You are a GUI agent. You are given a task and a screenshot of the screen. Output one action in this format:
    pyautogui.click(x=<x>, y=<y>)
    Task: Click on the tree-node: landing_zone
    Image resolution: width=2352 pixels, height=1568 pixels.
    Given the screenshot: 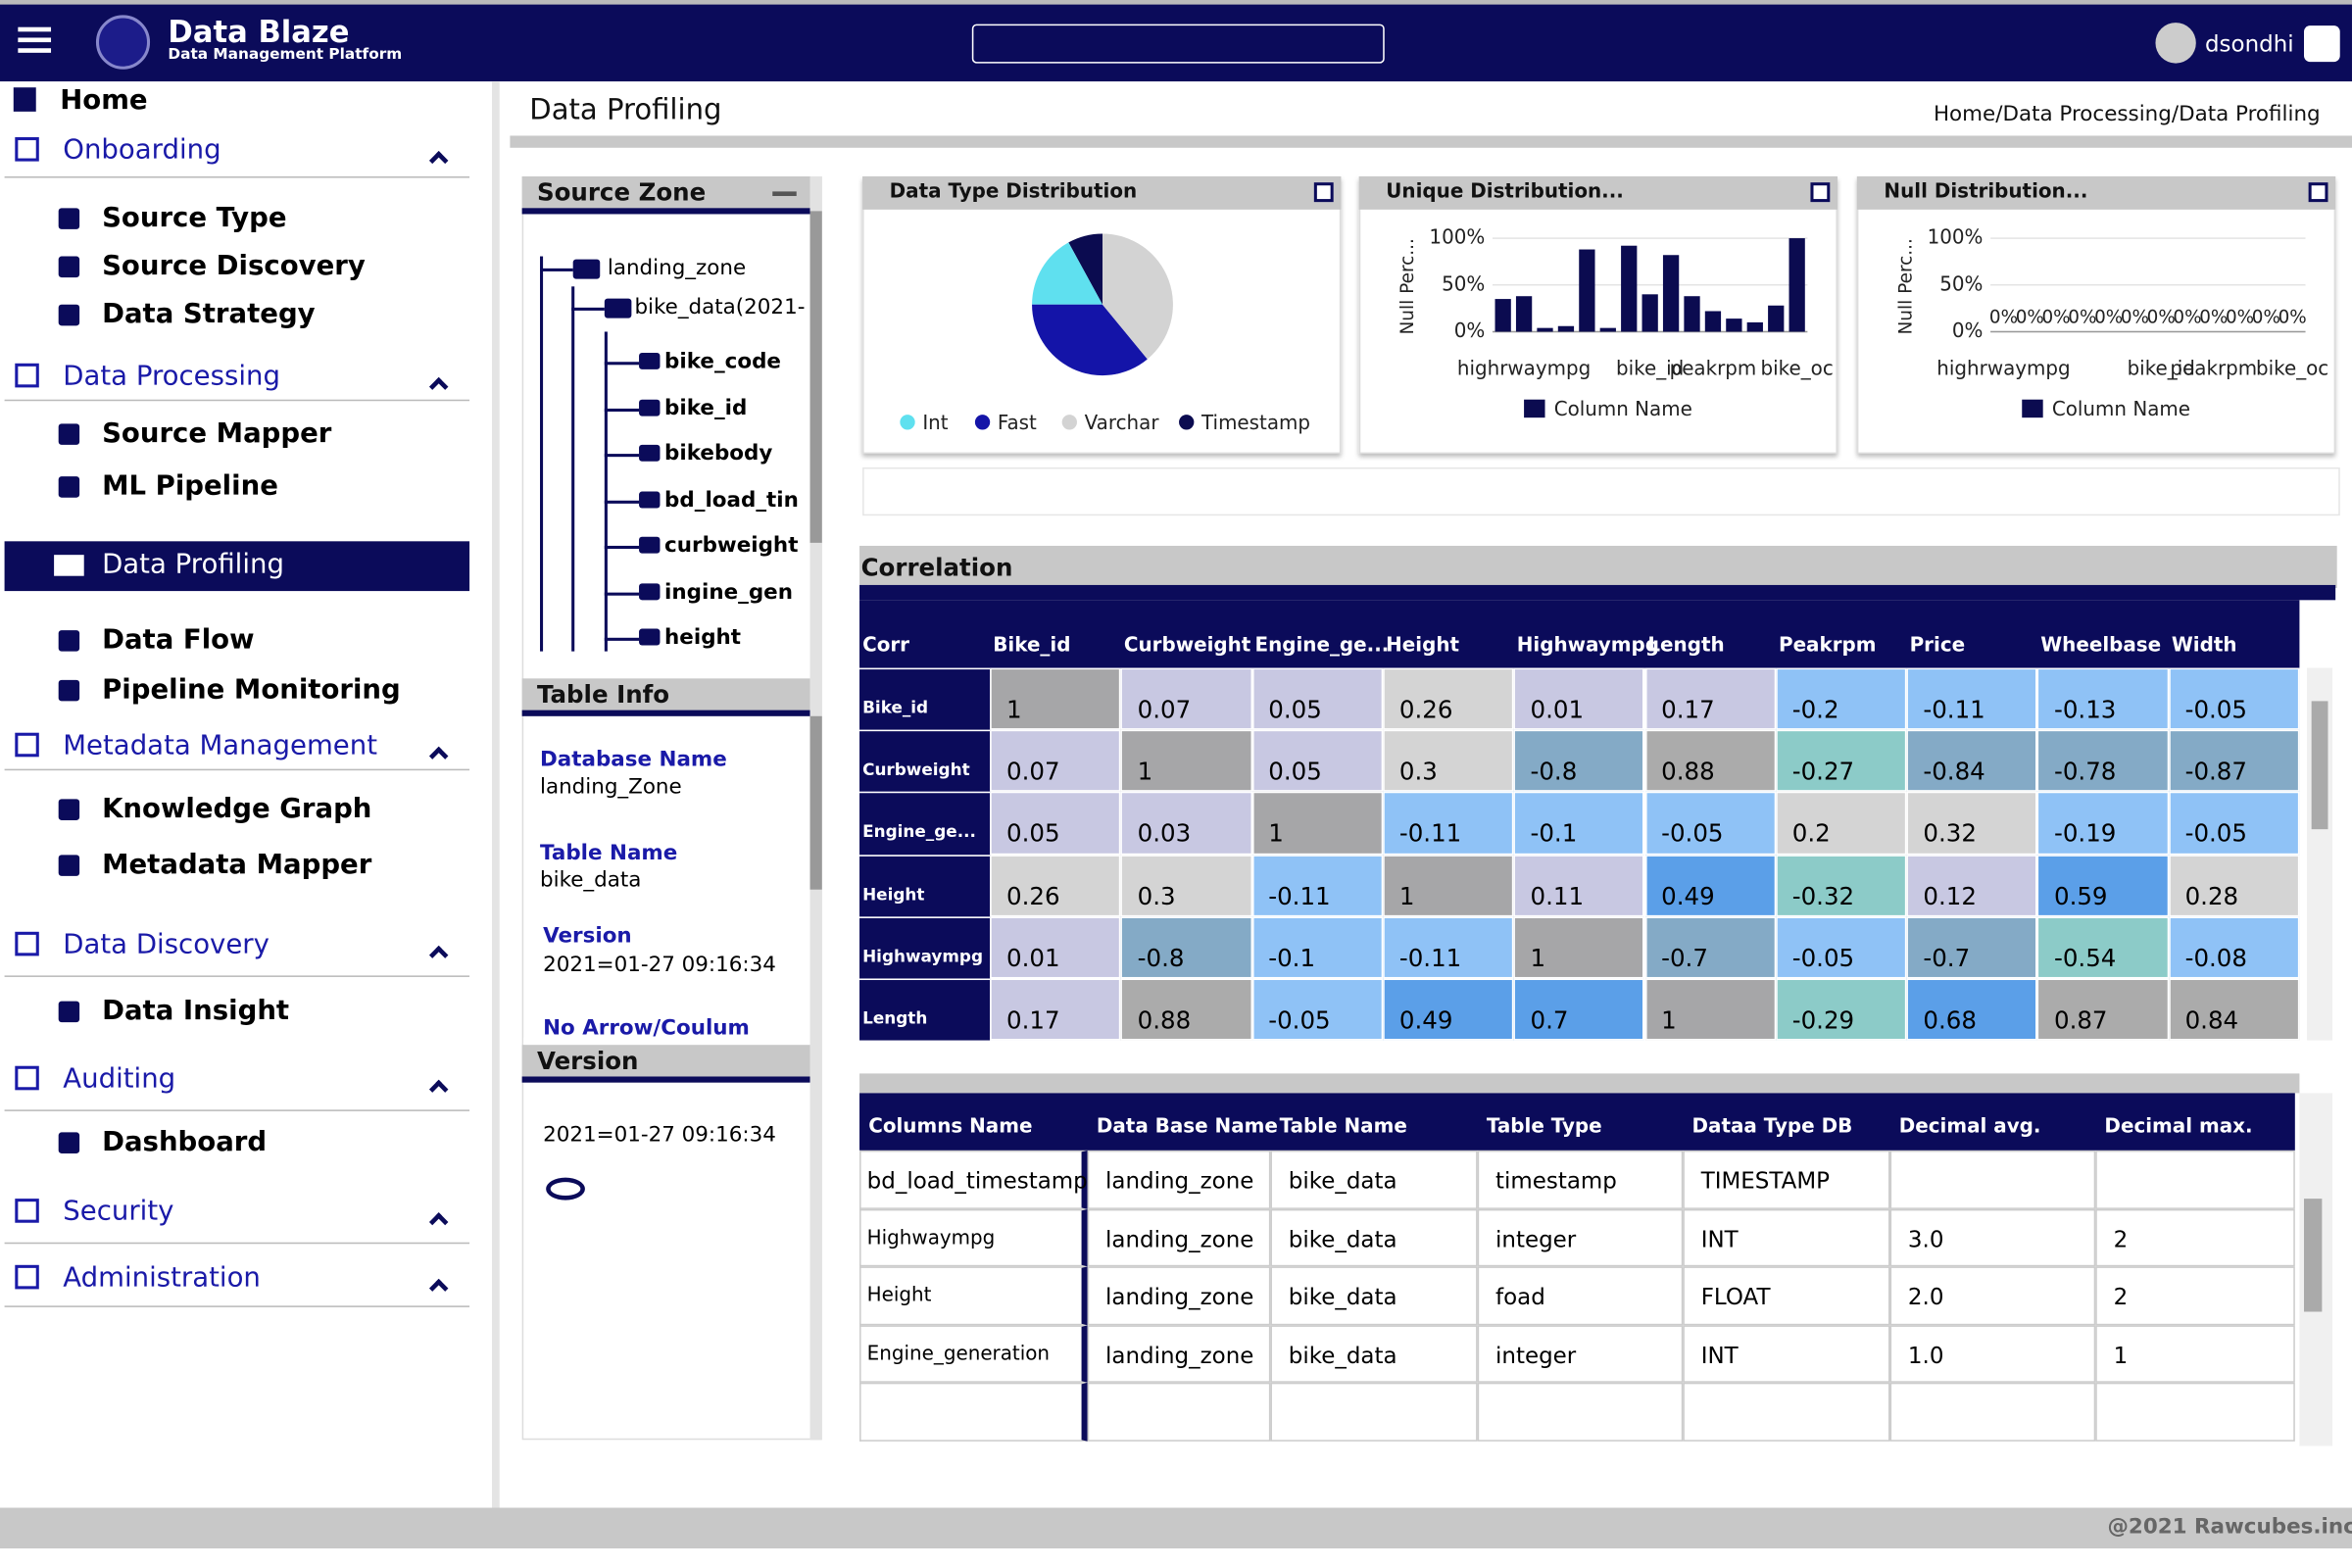 What is the action you would take?
    pyautogui.click(x=677, y=268)
    